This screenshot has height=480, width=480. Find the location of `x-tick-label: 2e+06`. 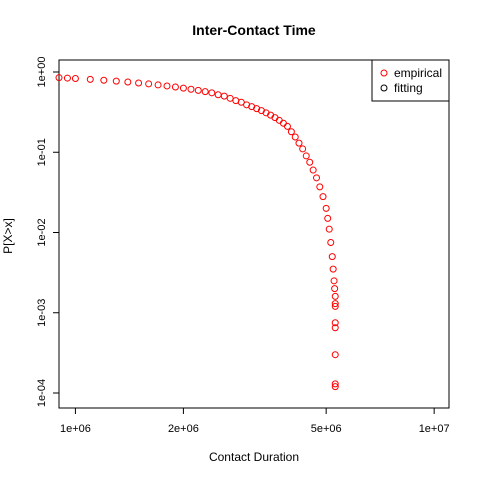

x-tick-label: 2e+06 is located at coordinates (183, 429).